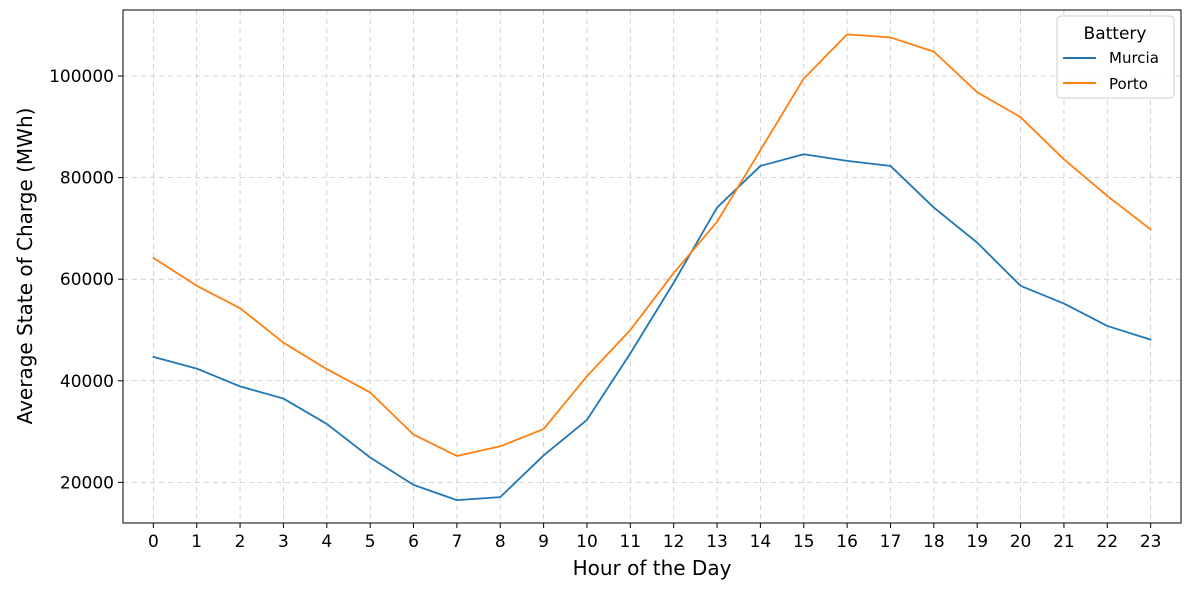 This screenshot has height=590, width=1189. I want to click on legend: Battery Murcia Porto, so click(1115, 57).